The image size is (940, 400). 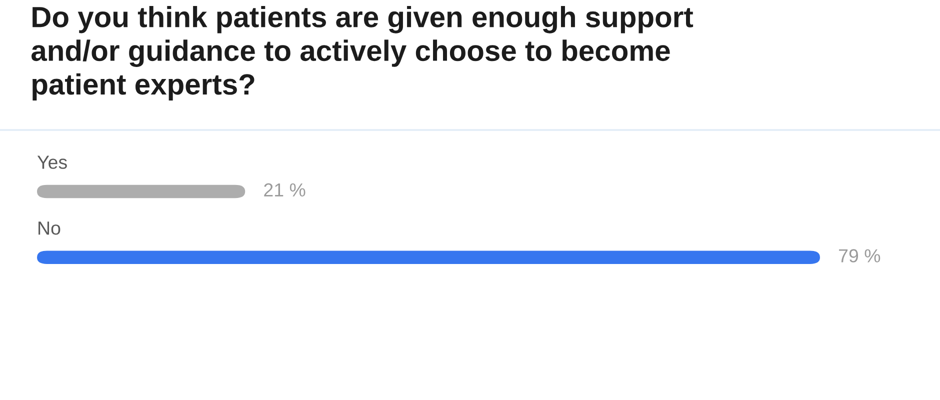 What do you see at coordinates (859, 255) in the screenshot?
I see `data-label: 79 %` at bounding box center [859, 255].